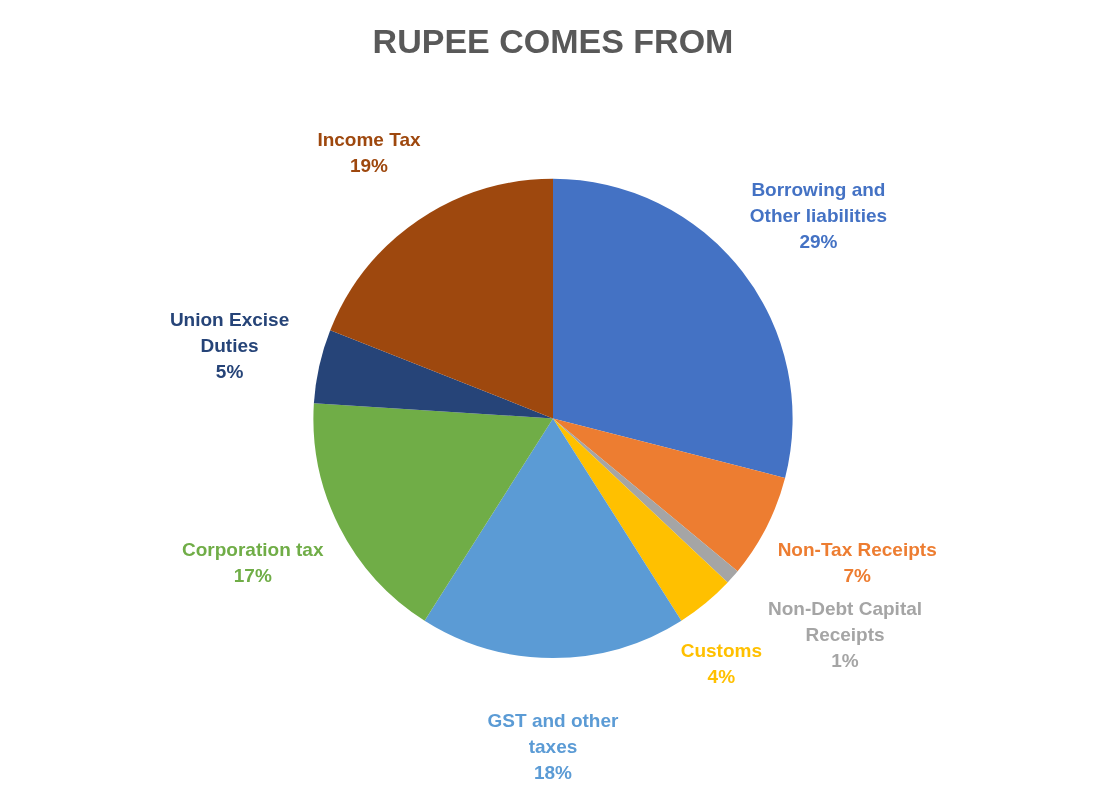 This screenshot has height=794, width=1112. Describe the element at coordinates (857, 575) in the screenshot. I see `data-label: 7%` at that location.